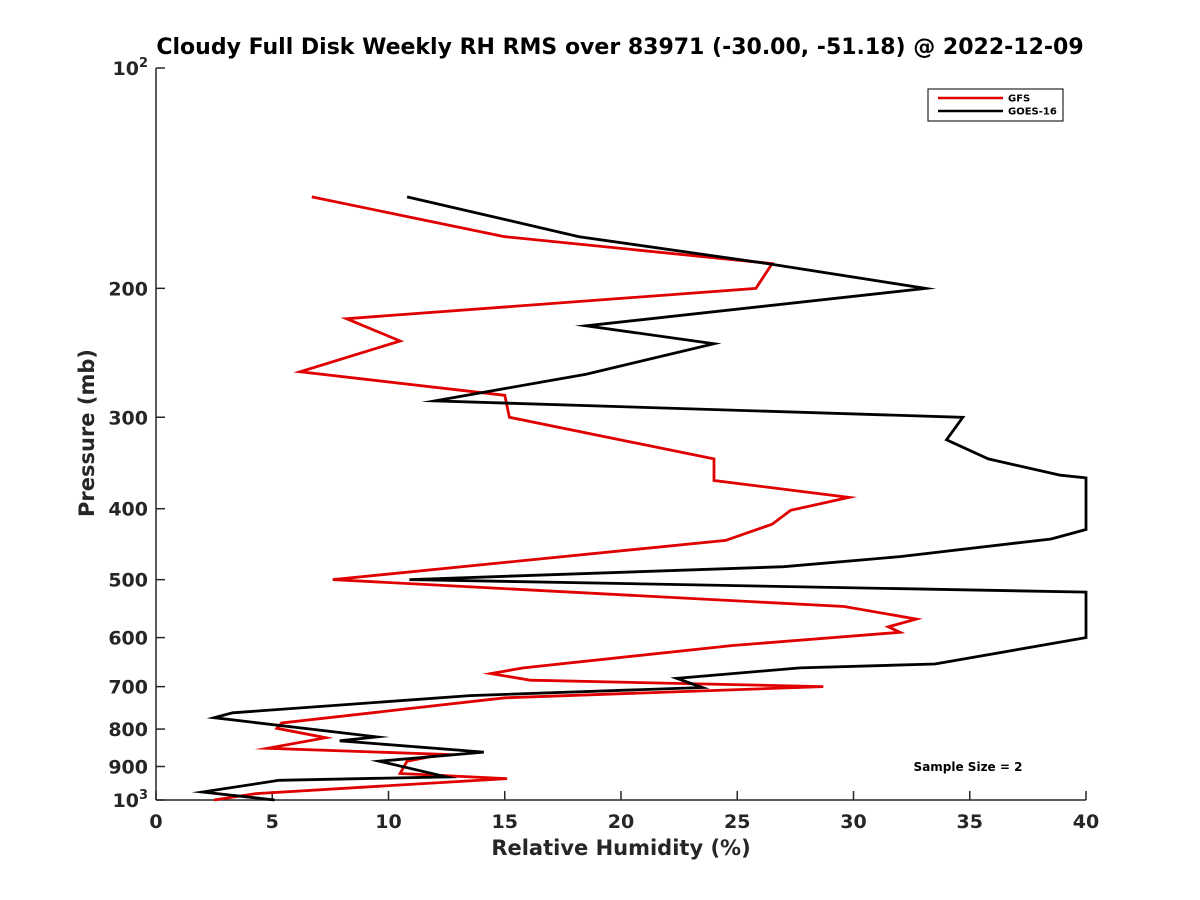 Image resolution: width=1200 pixels, height=900 pixels. Describe the element at coordinates (128, 730) in the screenshot. I see `y-tick-label: 800` at that location.